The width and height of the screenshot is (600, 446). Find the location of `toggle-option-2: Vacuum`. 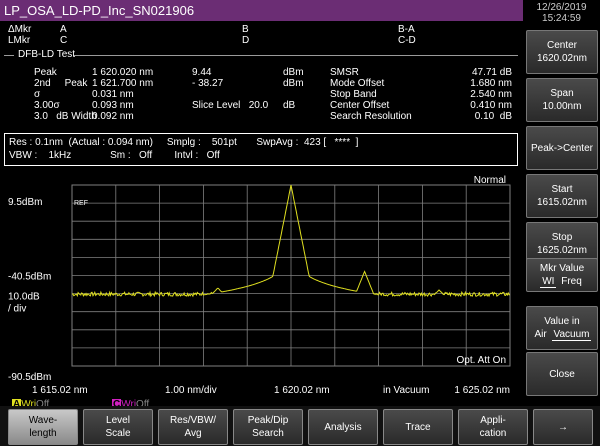

toggle-option-2: Vacuum is located at coordinates (571, 335).